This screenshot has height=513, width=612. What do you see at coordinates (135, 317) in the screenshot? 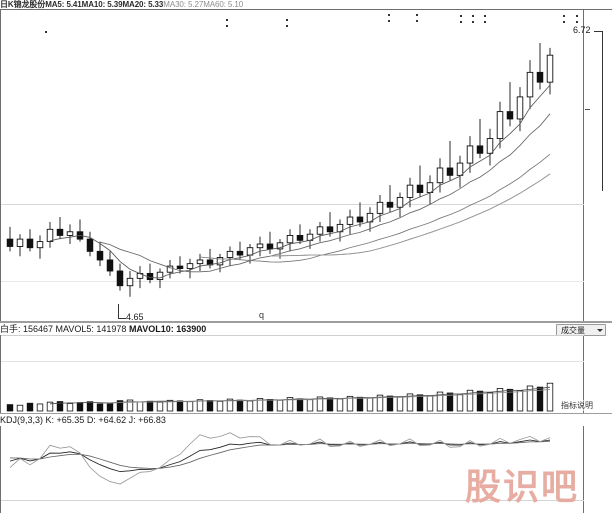
I see `price-low-label: 4.65` at bounding box center [135, 317].